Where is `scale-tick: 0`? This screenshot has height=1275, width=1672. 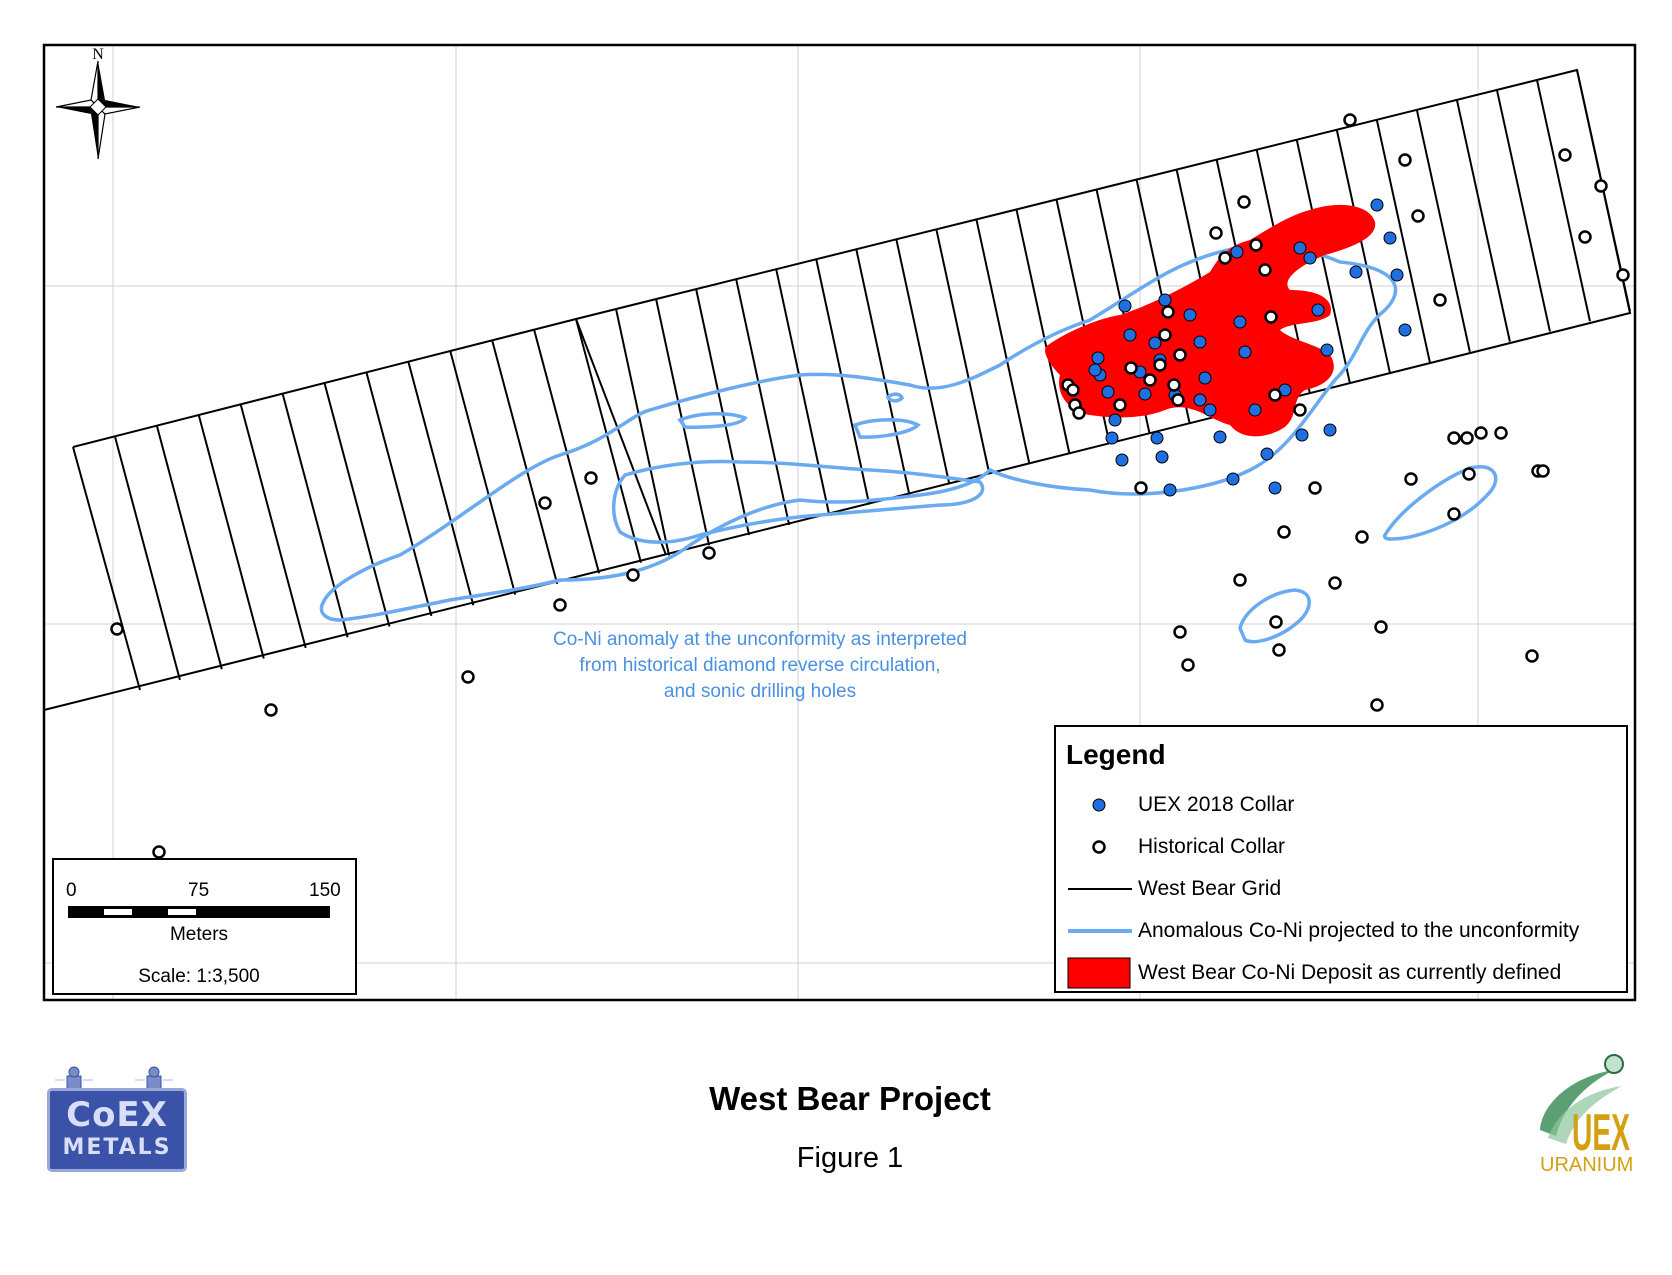 scale-tick: 0 is located at coordinates (71, 890).